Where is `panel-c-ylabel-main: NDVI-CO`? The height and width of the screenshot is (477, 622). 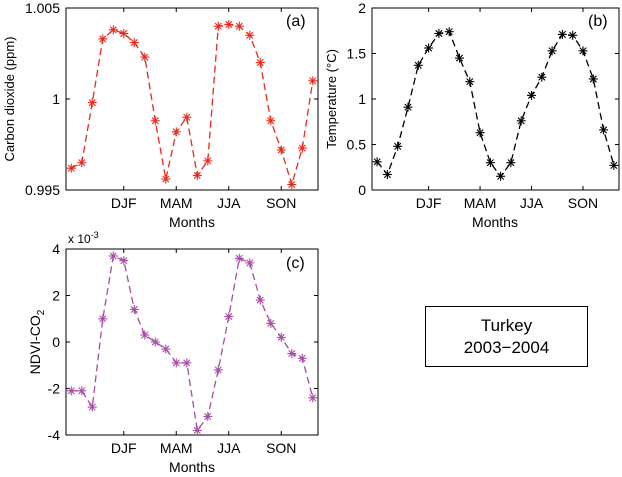 panel-c-ylabel-main: NDVI-CO is located at coordinates (35, 344).